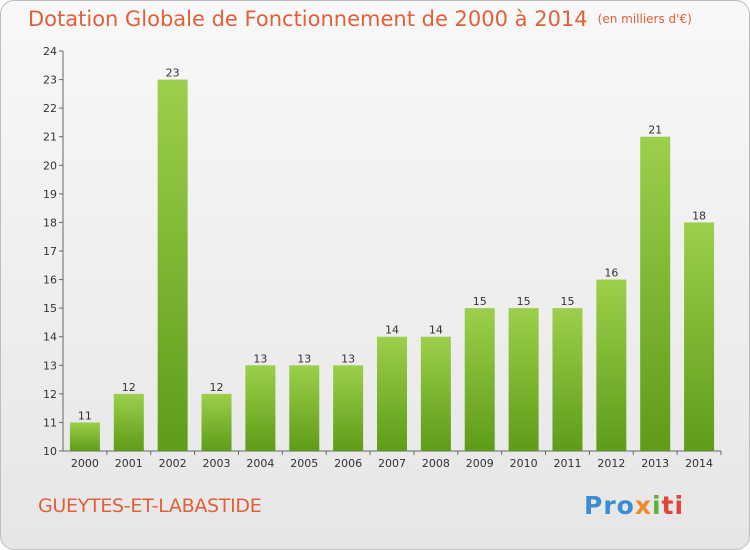  Describe the element at coordinates (50, 308) in the screenshot. I see `y-tick-label: 15` at that location.